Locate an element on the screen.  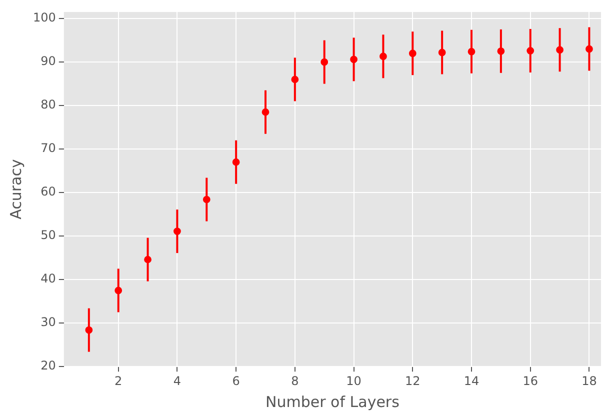
y-tick-label: 60 is located at coordinates (48, 191).